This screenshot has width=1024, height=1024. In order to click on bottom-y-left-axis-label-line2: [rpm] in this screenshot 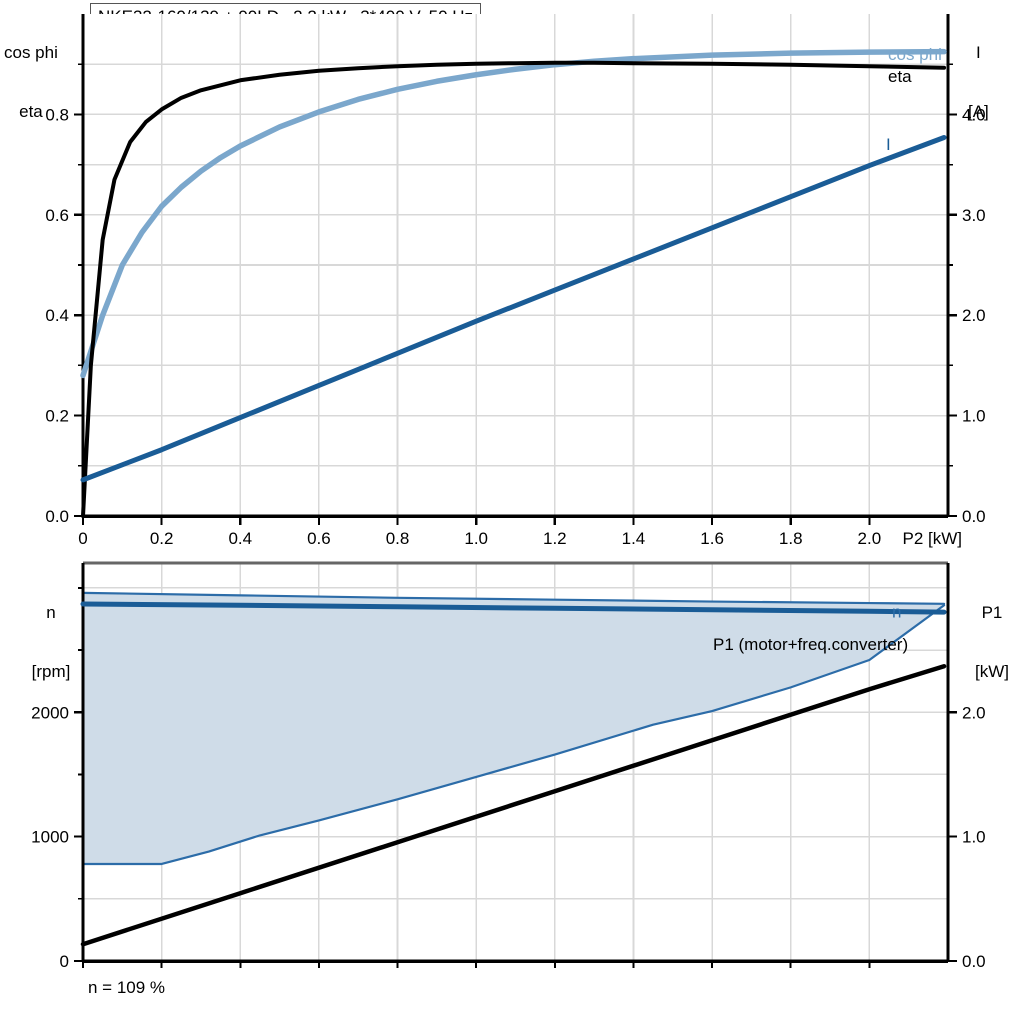, I will do `click(51, 671)`.